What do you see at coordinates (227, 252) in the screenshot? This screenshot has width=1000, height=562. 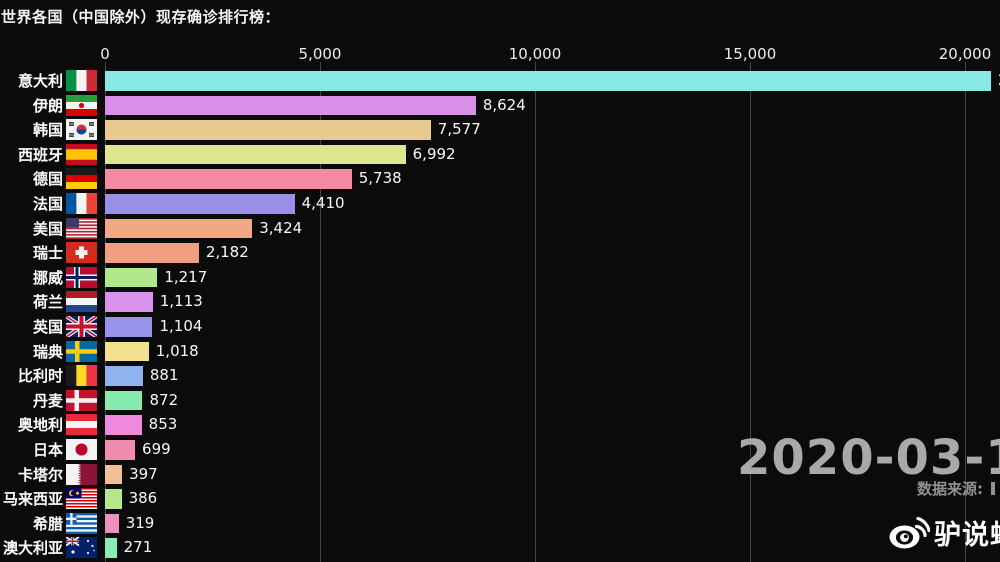 I see `bar-value-label: 2,182` at bounding box center [227, 252].